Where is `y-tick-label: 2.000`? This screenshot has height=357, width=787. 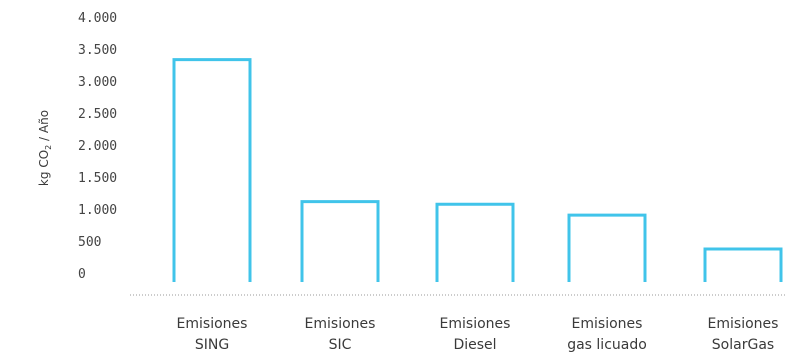 y-tick-label: 2.000 is located at coordinates (97, 146).